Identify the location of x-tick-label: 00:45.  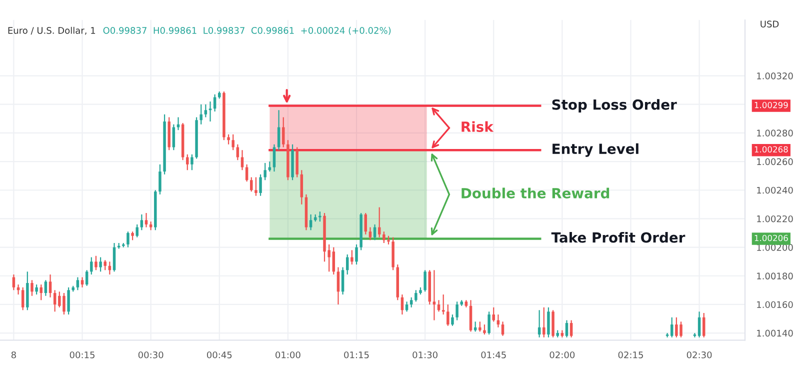
(219, 354).